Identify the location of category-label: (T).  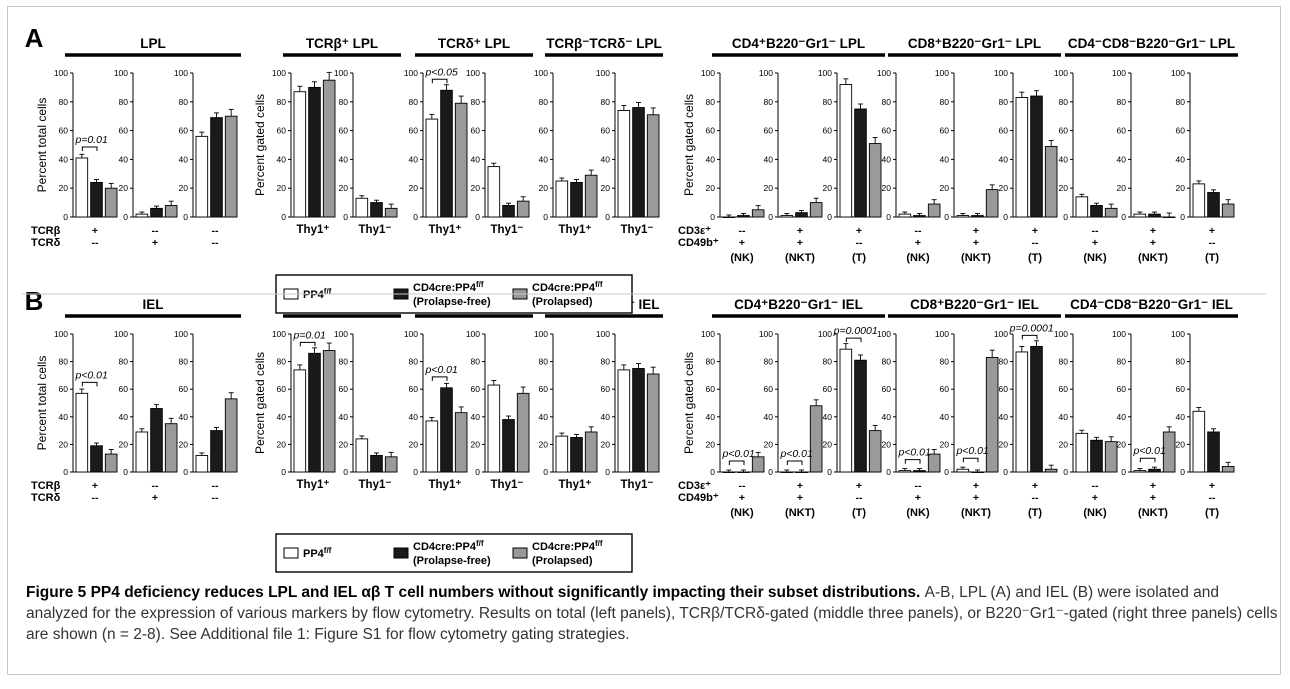
(1212, 258).